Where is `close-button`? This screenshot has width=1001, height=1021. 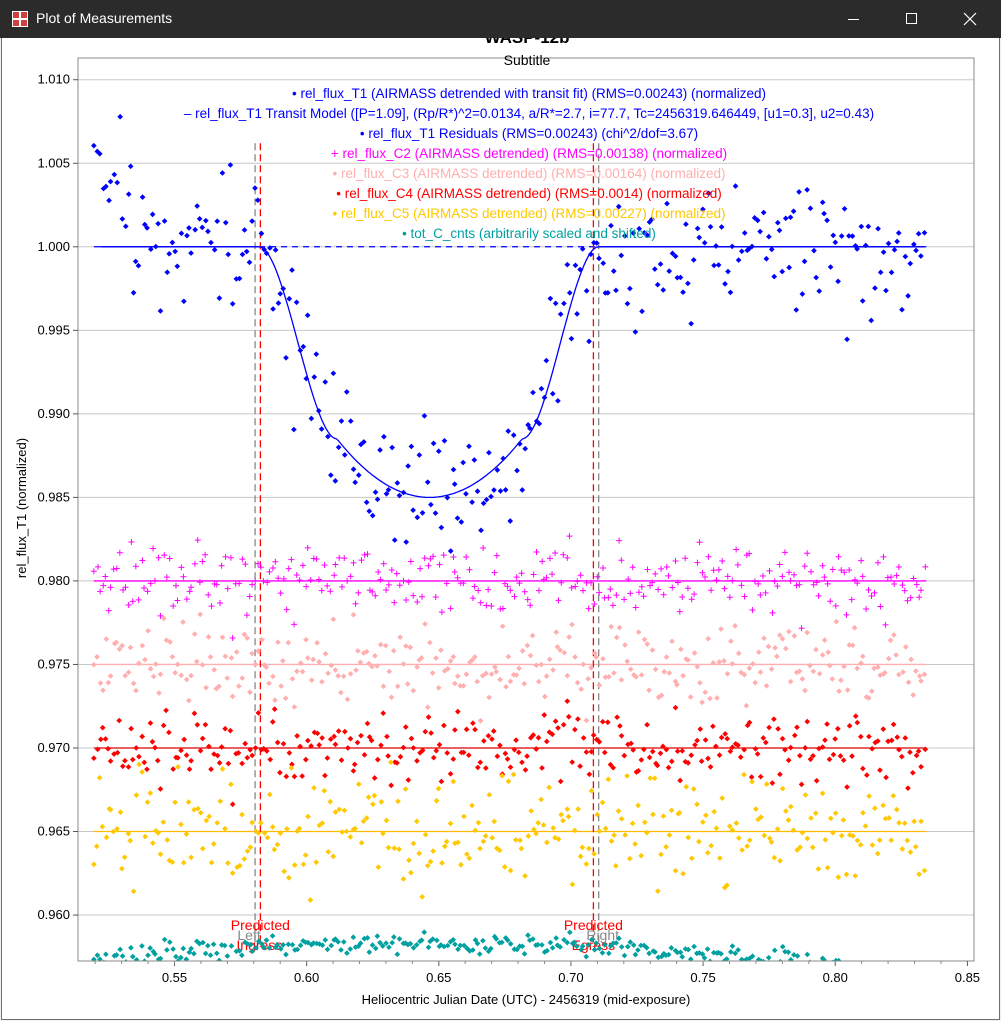
close-button is located at coordinates (970, 19).